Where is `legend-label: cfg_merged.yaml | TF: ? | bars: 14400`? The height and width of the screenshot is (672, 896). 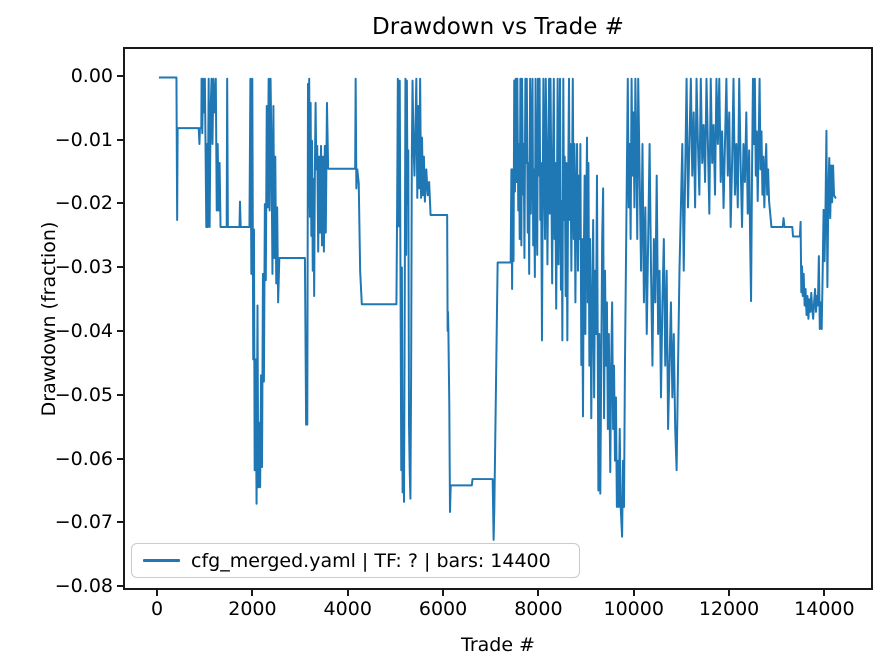 legend-label: cfg_merged.yaml | TF: ? | bars: 14400 is located at coordinates (371, 560).